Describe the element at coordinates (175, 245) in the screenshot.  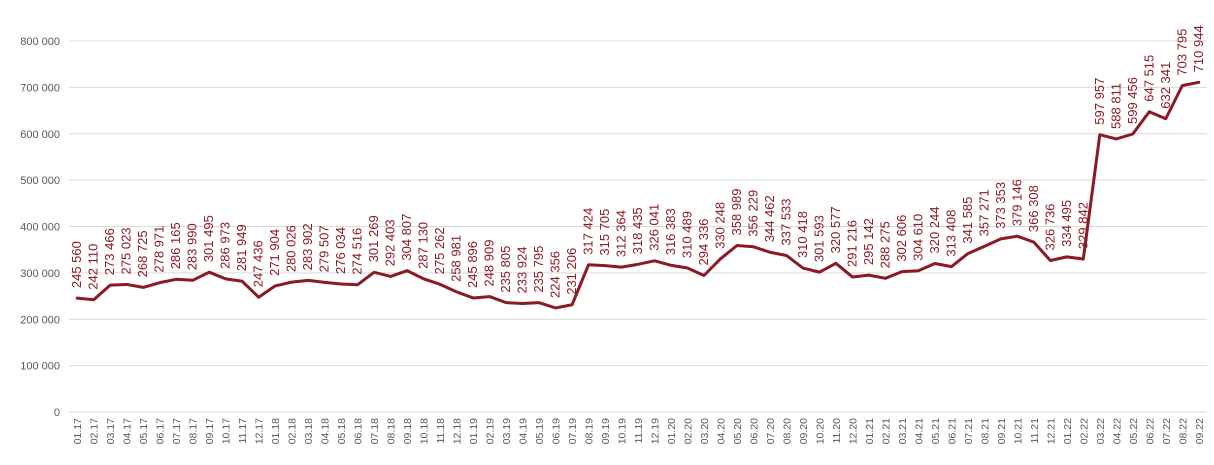
I see `data-label: 286 165` at that location.